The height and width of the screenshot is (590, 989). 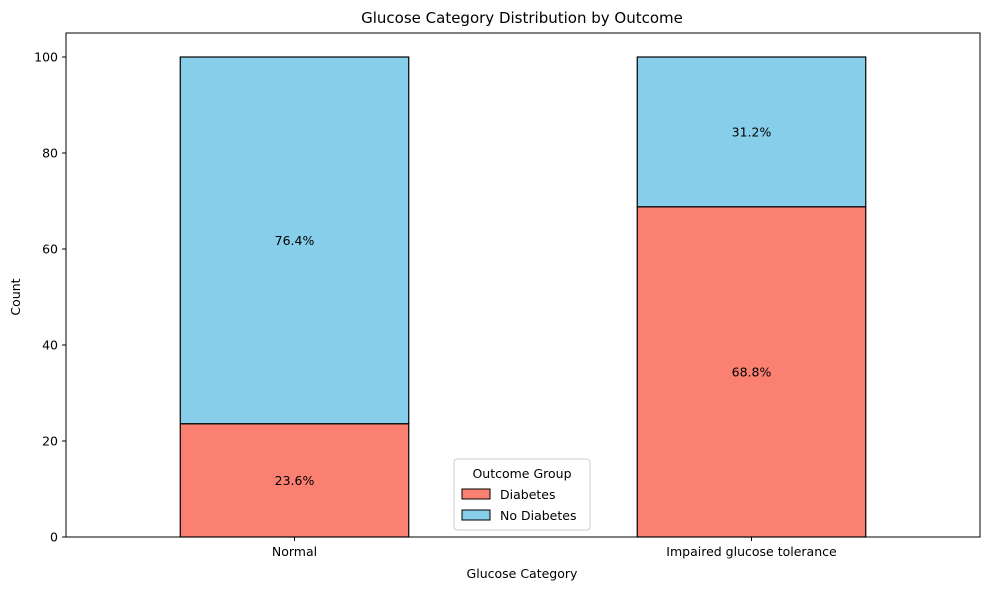 What do you see at coordinates (15, 296) in the screenshot?
I see `y-axis-label: Count` at bounding box center [15, 296].